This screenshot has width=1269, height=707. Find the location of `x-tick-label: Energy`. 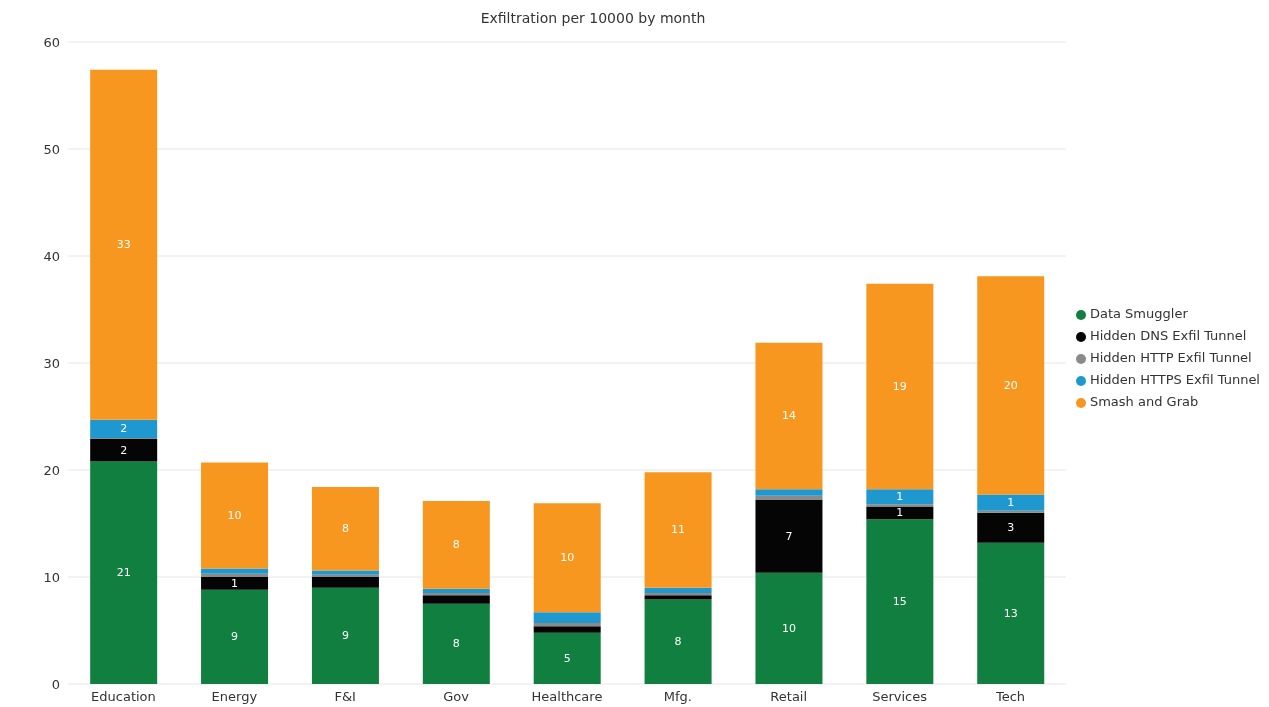

x-tick-label: Energy is located at coordinates (234, 697).